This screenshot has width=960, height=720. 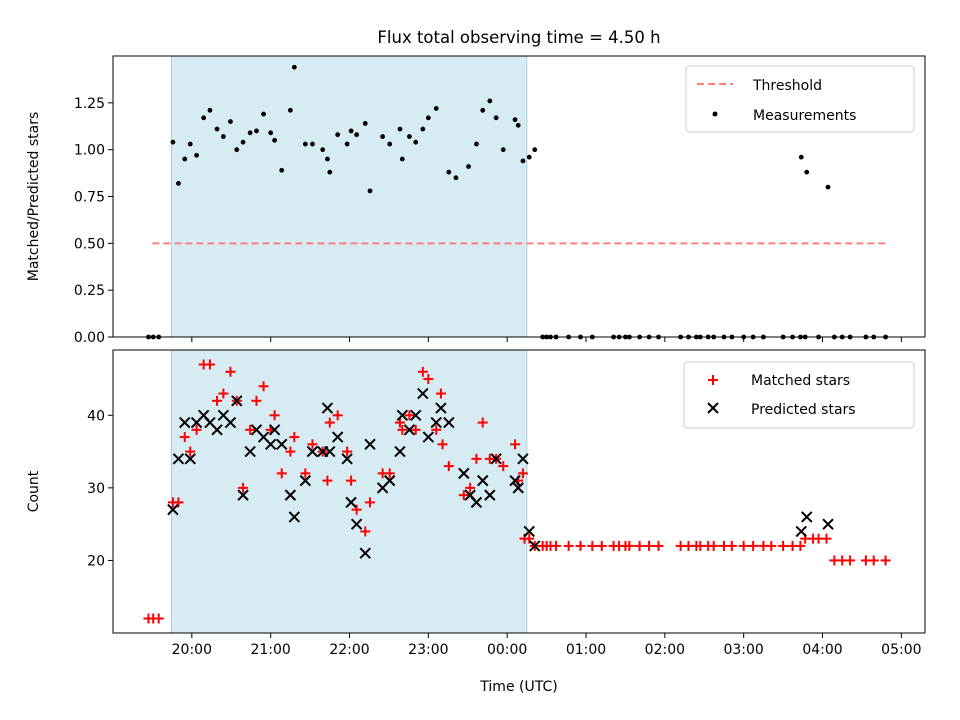 I want to click on matched-legend-label: Matched stars, so click(x=800, y=381).